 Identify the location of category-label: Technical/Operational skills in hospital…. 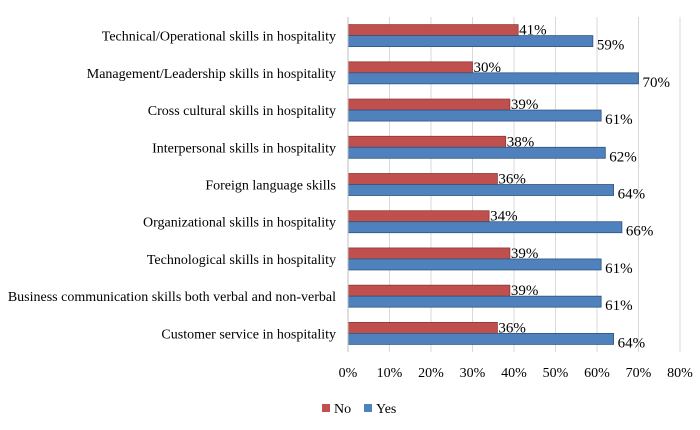
(219, 37).